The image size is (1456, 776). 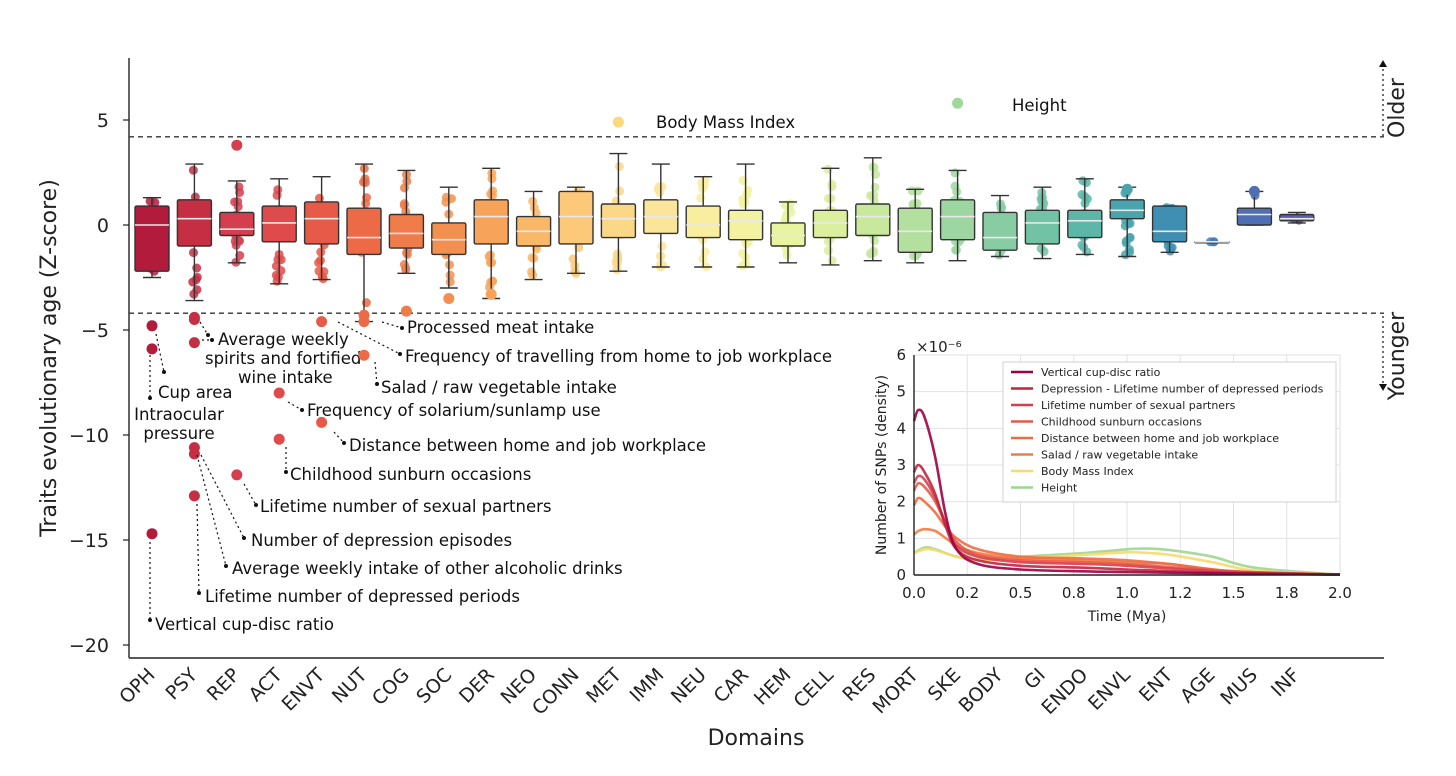 I want to click on inset-x-tick-label: 1.2, so click(x=1180, y=593).